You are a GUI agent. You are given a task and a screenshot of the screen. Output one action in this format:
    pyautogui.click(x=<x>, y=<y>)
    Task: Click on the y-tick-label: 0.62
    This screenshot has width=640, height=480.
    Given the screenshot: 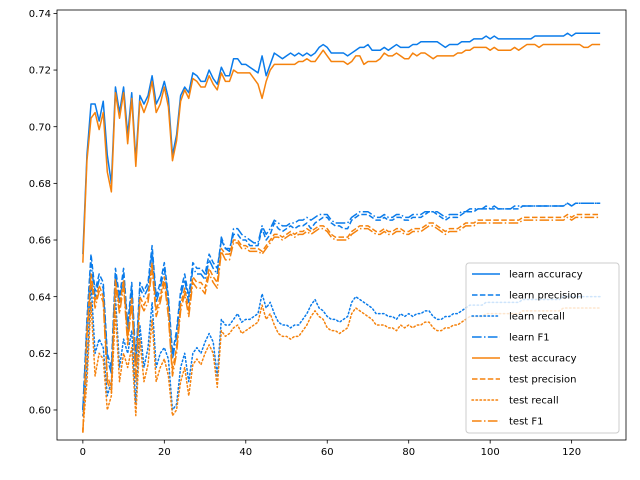 What is the action you would take?
    pyautogui.click(x=40, y=354)
    